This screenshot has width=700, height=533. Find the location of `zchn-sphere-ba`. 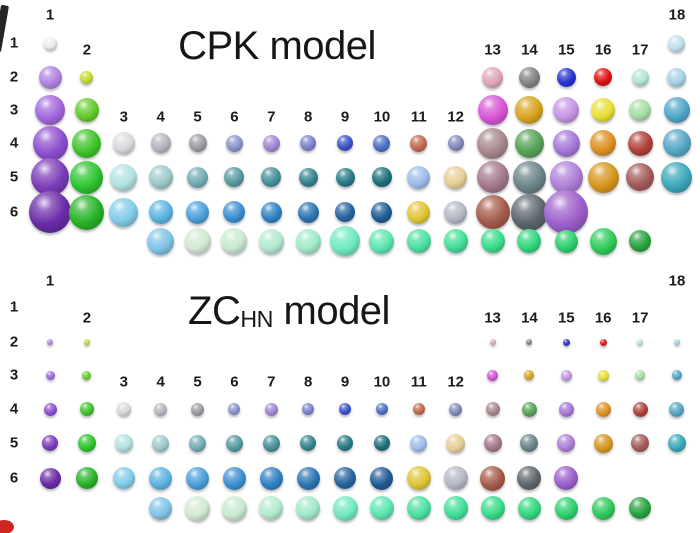

zchn-sphere-ba is located at coordinates (86, 478).